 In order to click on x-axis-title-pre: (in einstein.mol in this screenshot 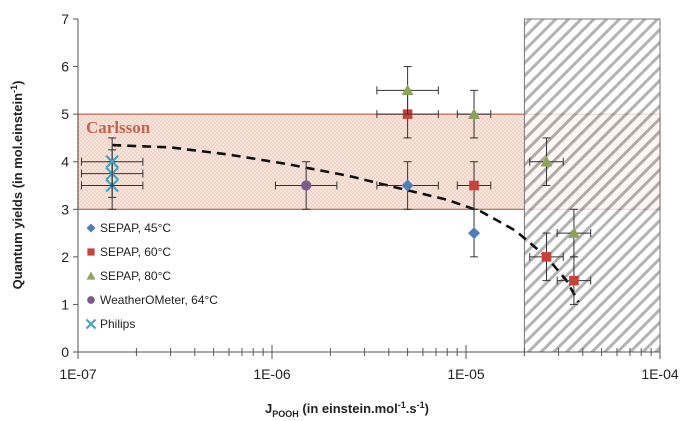, I will do `click(348, 408)`.